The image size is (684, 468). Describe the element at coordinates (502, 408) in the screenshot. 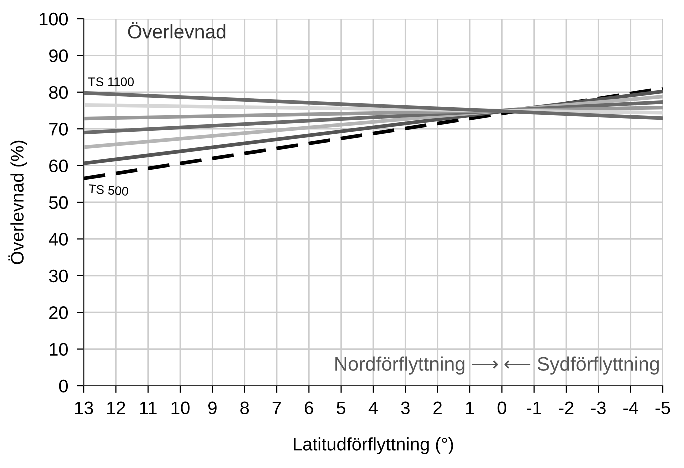

I see `x-tick-label: 0` at that location.